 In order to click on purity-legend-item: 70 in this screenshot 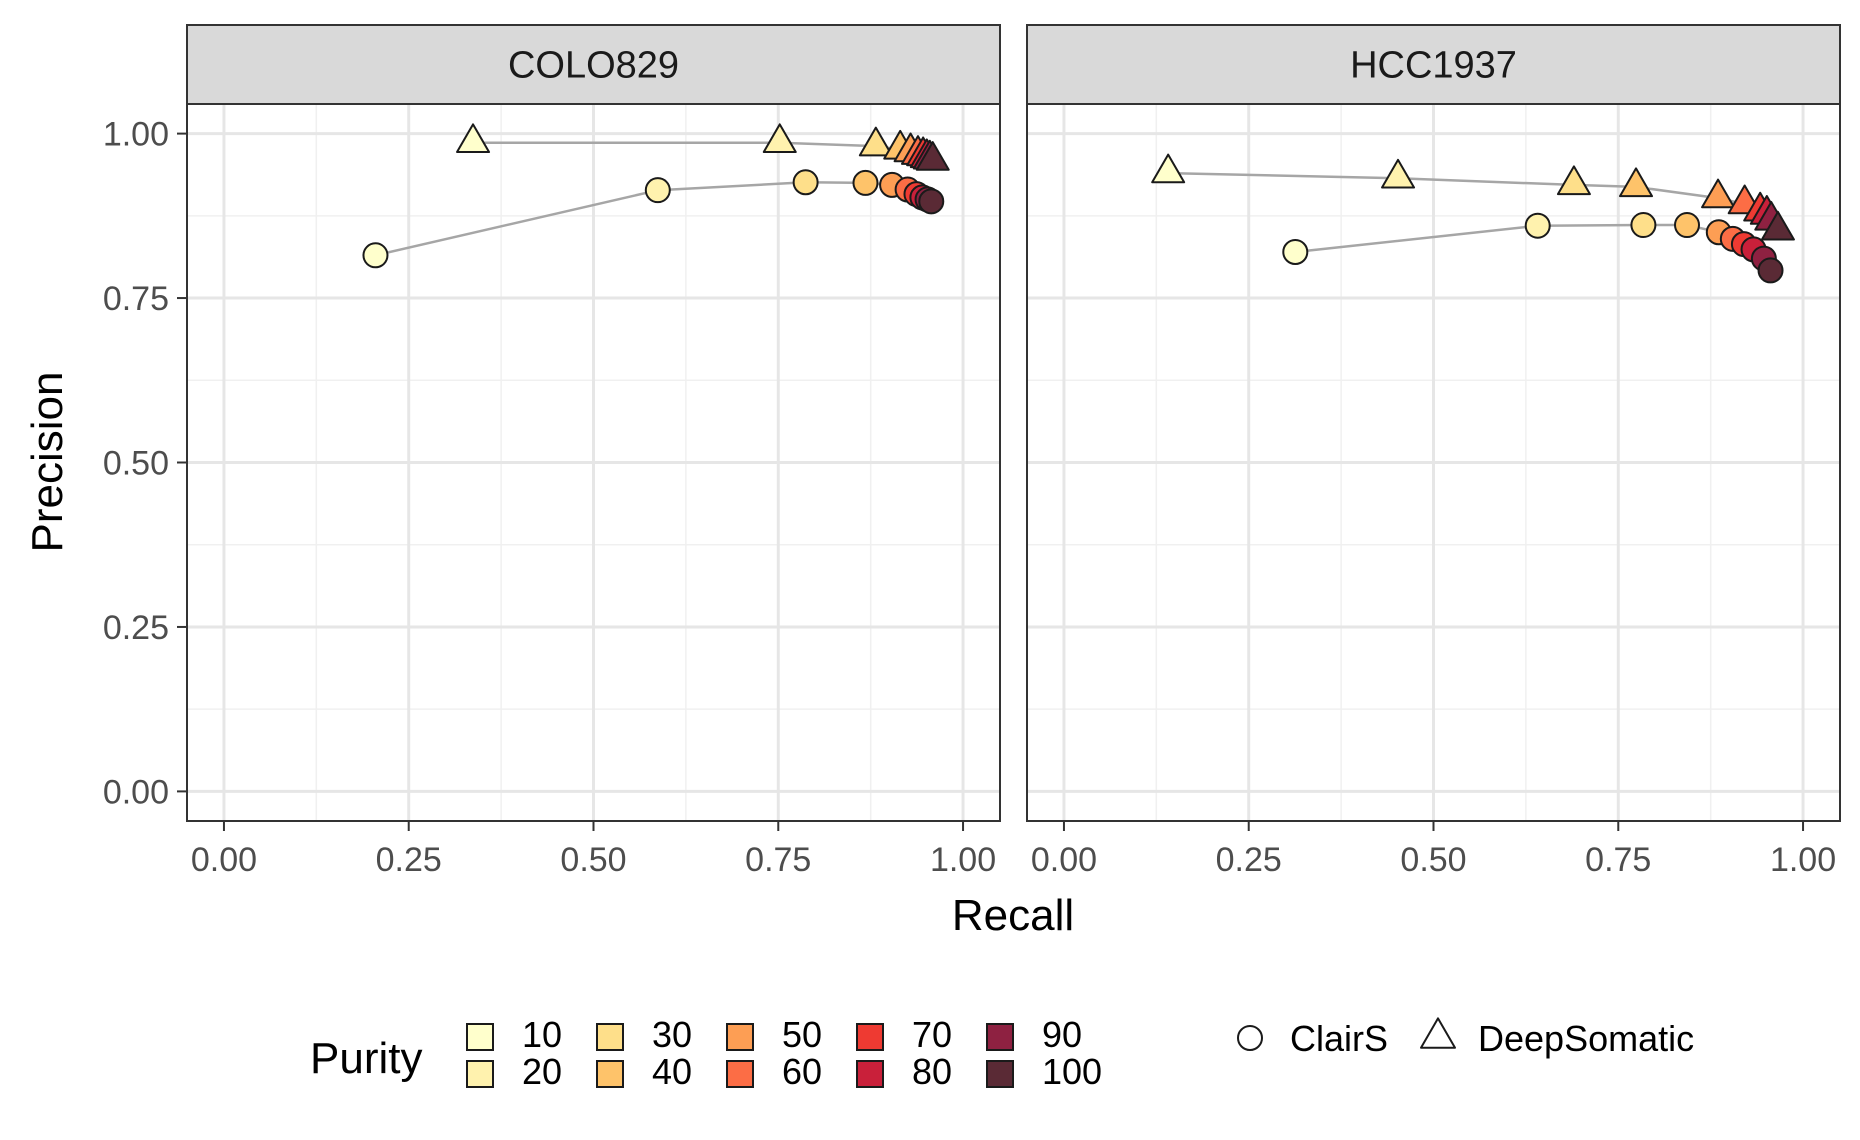, I will do `click(904, 1034)`.